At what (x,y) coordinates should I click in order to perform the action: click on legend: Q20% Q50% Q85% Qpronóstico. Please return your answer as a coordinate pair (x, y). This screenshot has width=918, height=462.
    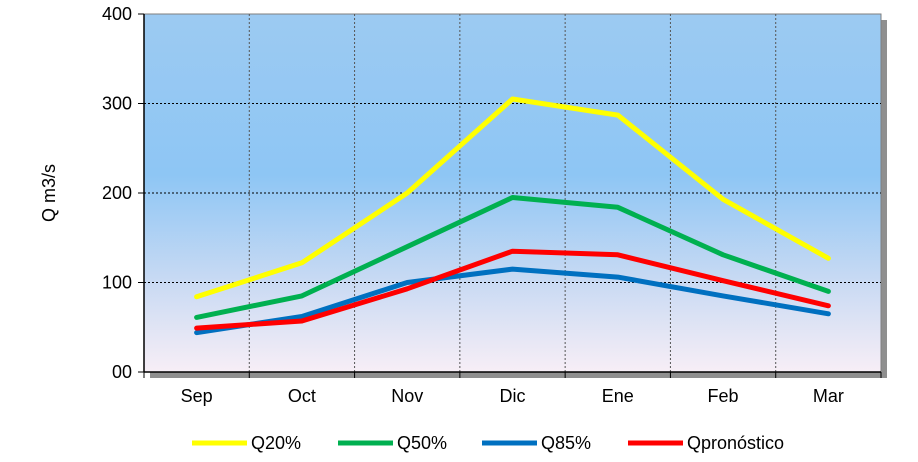
    Looking at the image, I should click on (488, 443).